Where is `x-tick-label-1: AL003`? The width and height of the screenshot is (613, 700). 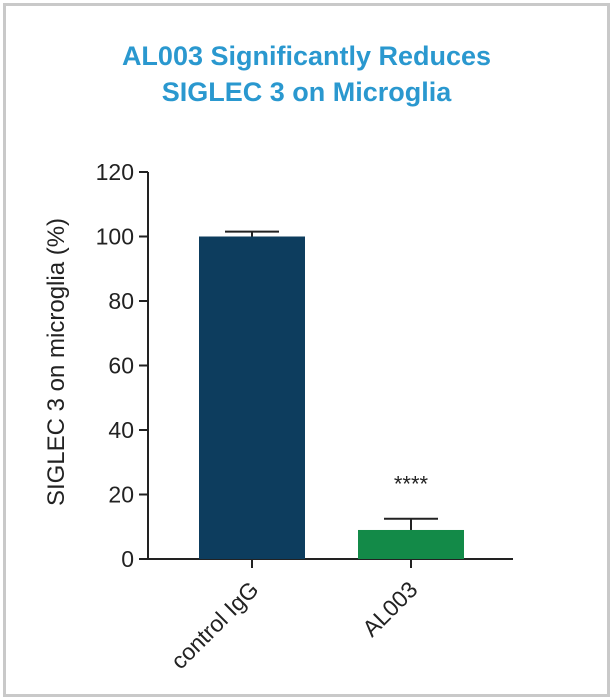
x-tick-label-1: AL003 is located at coordinates (389, 608).